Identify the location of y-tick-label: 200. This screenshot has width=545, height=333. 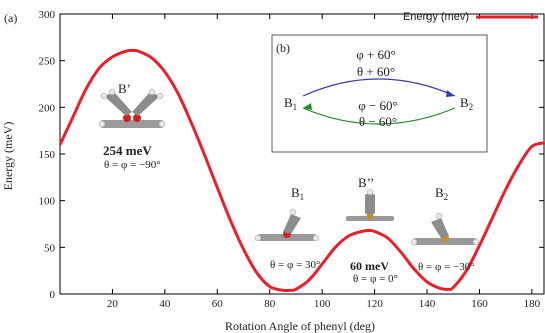
(47, 108).